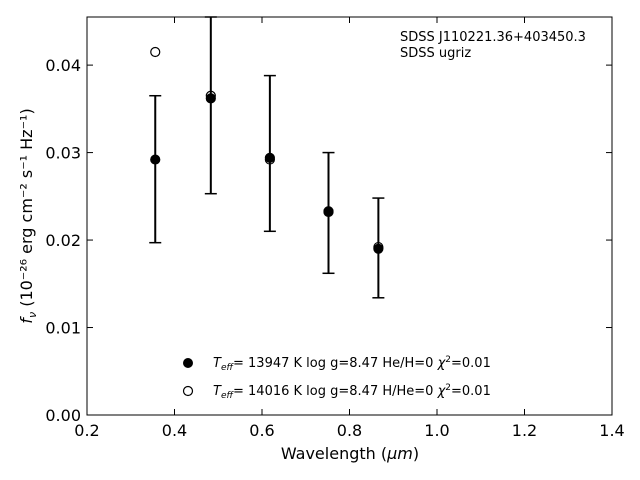 The image size is (640, 480). Describe the element at coordinates (63, 240) in the screenshot. I see `y-tick-label: 0.02` at that location.